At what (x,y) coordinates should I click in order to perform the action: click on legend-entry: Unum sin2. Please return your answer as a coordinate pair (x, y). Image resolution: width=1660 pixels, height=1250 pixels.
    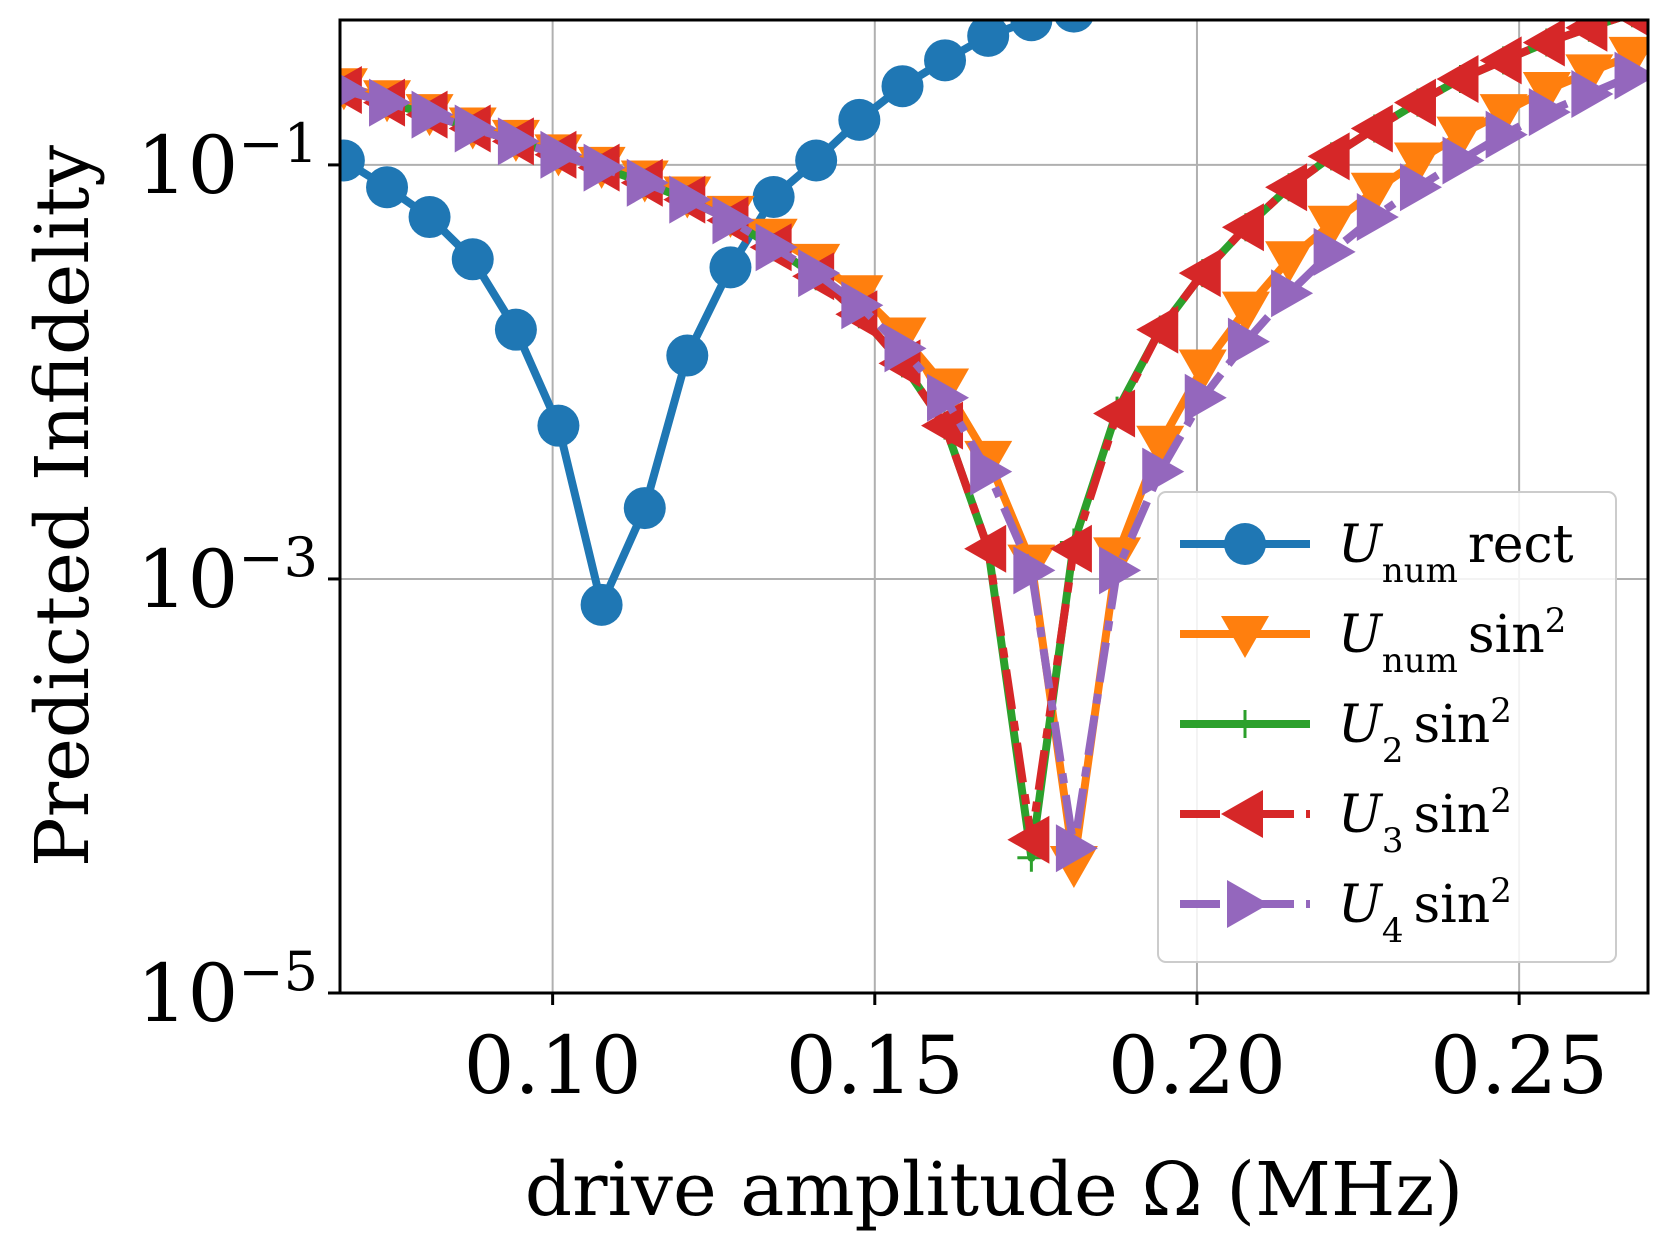
    Looking at the image, I should click on (1373, 641).